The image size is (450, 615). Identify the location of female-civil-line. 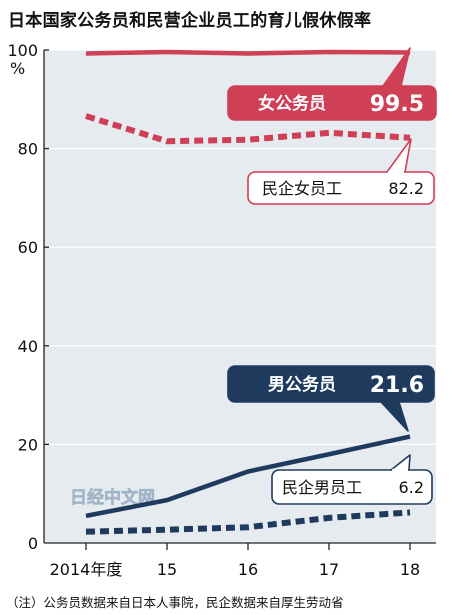
(248, 52).